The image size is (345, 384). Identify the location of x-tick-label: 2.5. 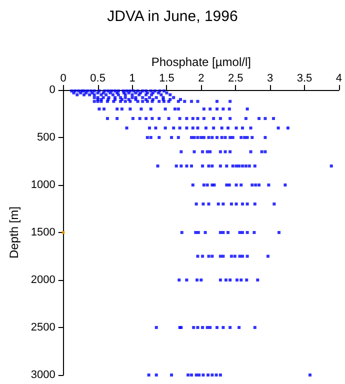
(236, 78).